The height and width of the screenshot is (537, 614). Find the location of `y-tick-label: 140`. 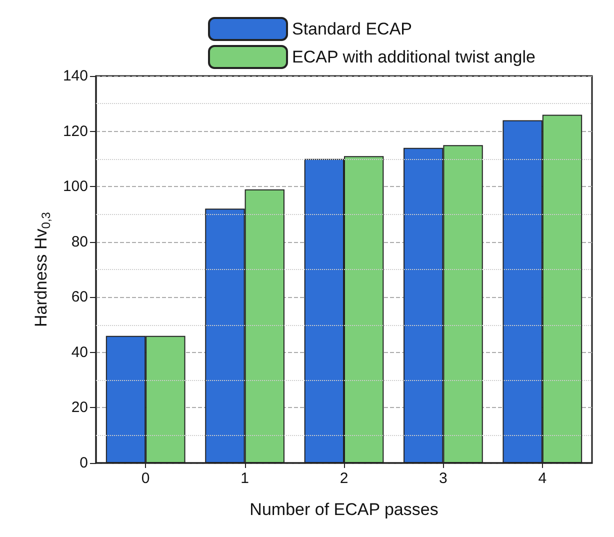

y-tick-label: 140 is located at coordinates (75, 76).